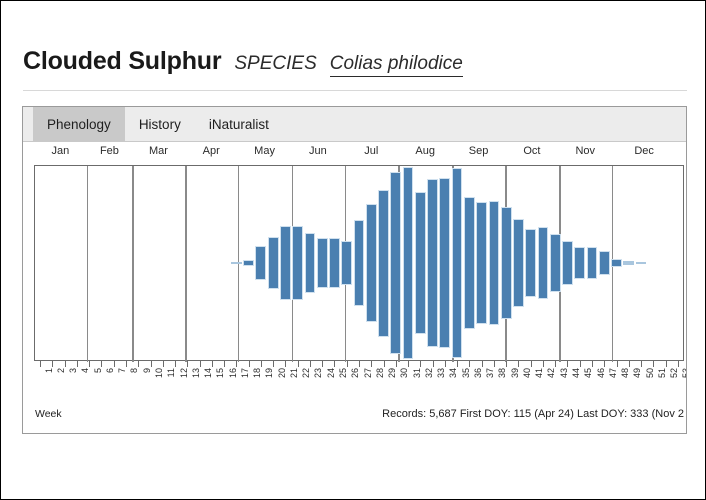  I want to click on taxon-rank-label: SPECIES, so click(275, 63).